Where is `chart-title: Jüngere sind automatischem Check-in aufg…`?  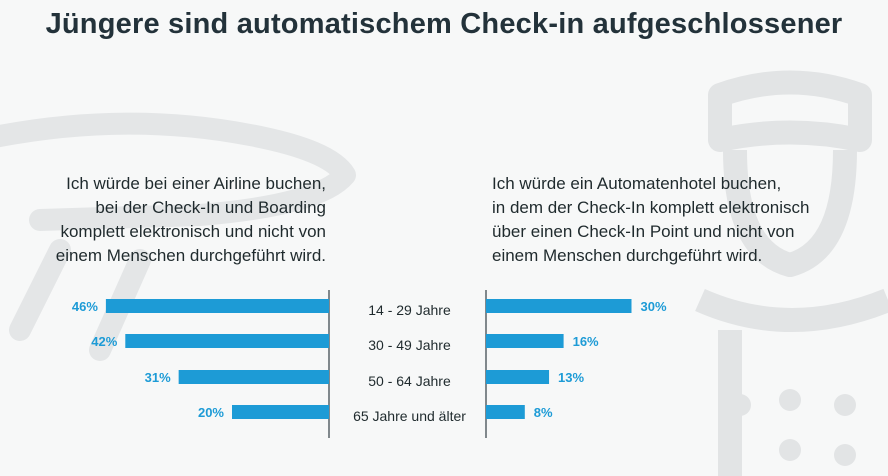
chart-title: Jüngere sind automatischem Check-in aufg… is located at coordinates (444, 24).